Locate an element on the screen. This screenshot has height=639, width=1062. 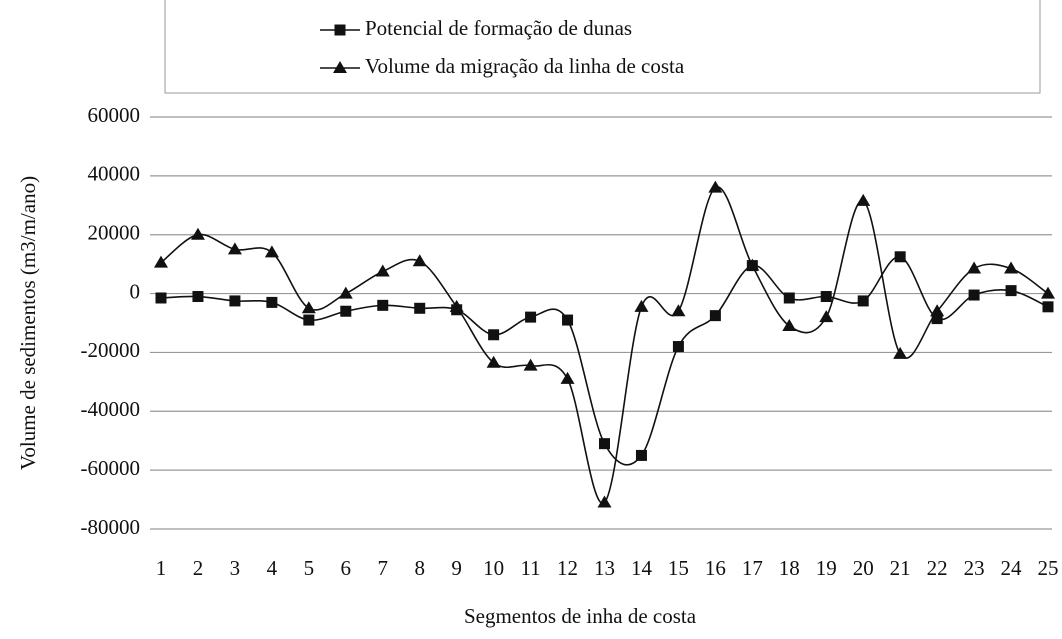
x-tick-label: 7 is located at coordinates (383, 568).